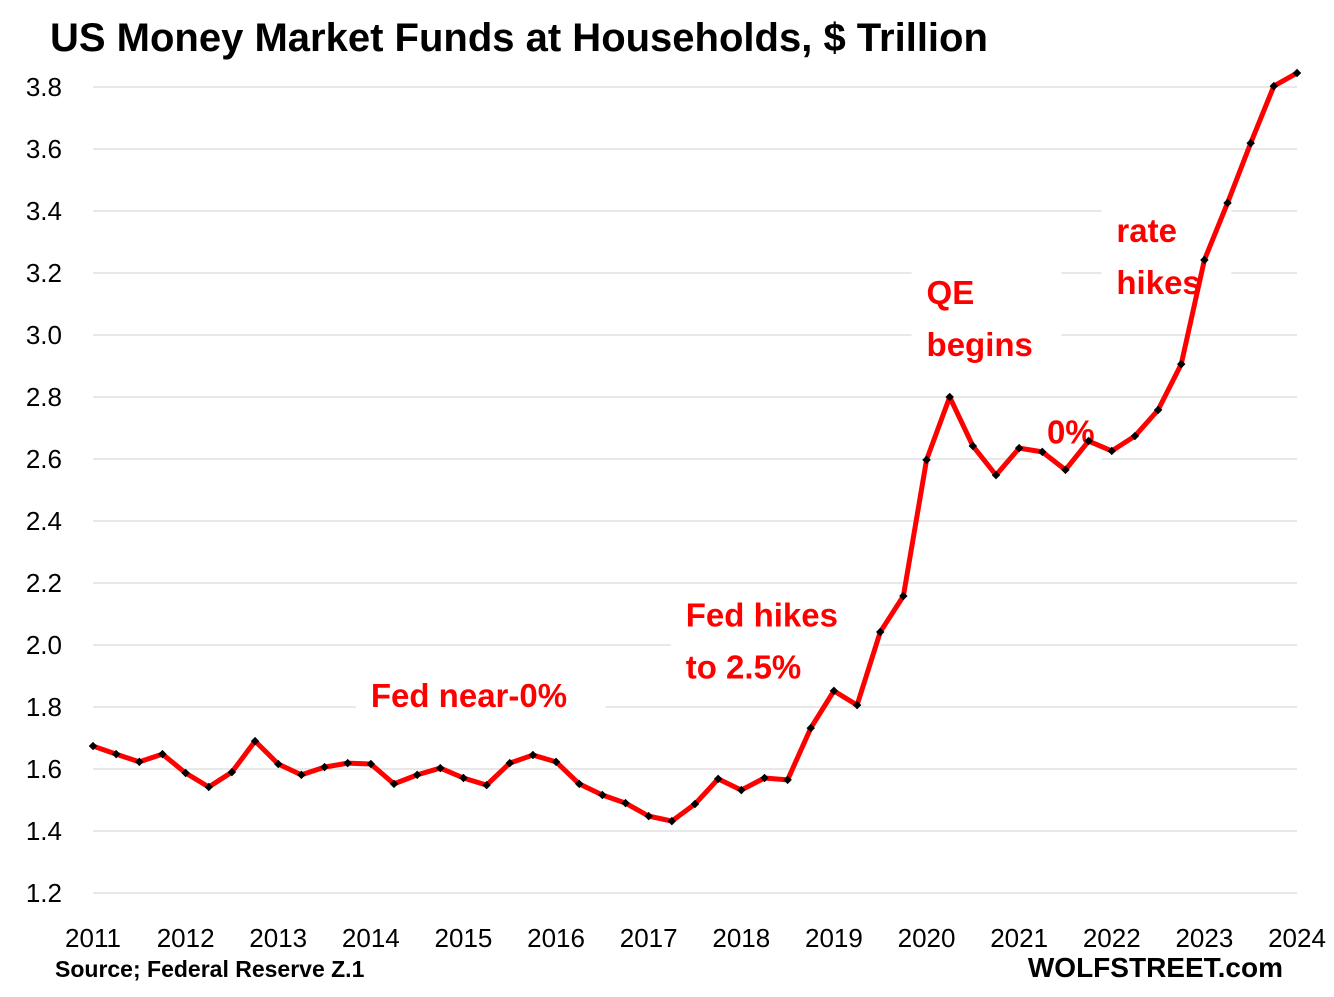  What do you see at coordinates (980, 344) in the screenshot?
I see `annotation-text: begins` at bounding box center [980, 344].